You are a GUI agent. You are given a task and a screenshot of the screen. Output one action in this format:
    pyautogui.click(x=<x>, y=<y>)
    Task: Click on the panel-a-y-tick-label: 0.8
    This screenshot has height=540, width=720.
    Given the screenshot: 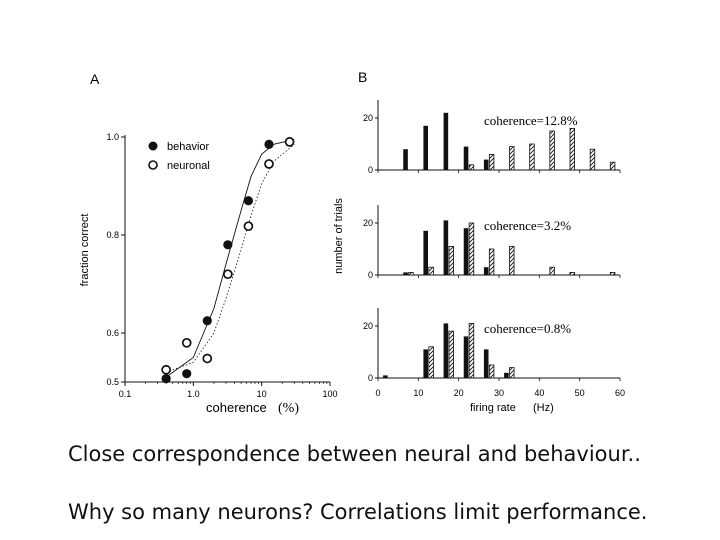 What is the action you would take?
    pyautogui.click(x=112, y=235)
    